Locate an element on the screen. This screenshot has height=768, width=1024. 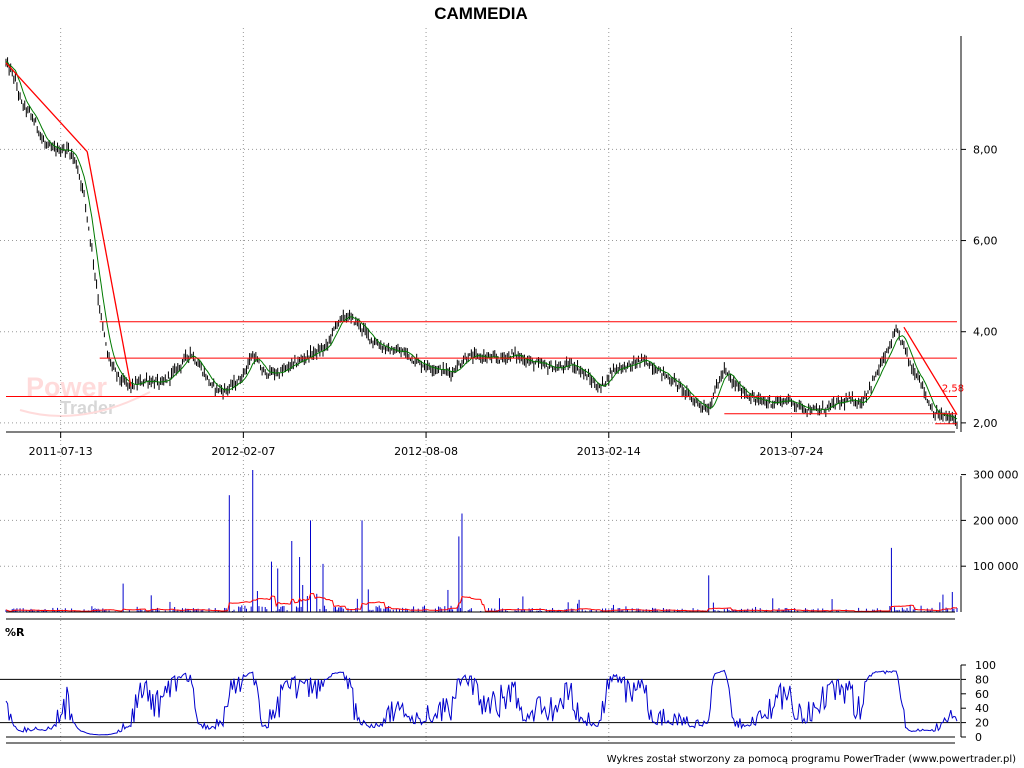
price-y-tick-label: 6,00 is located at coordinates (985, 241).